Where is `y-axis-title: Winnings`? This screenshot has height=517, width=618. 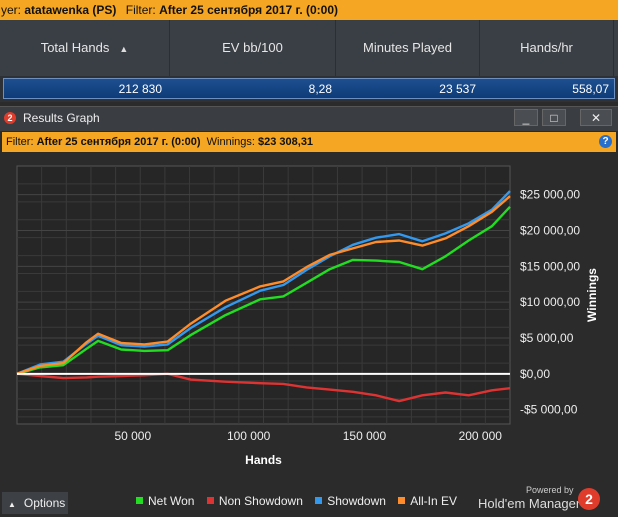 y-axis-title: Winnings is located at coordinates (592, 295).